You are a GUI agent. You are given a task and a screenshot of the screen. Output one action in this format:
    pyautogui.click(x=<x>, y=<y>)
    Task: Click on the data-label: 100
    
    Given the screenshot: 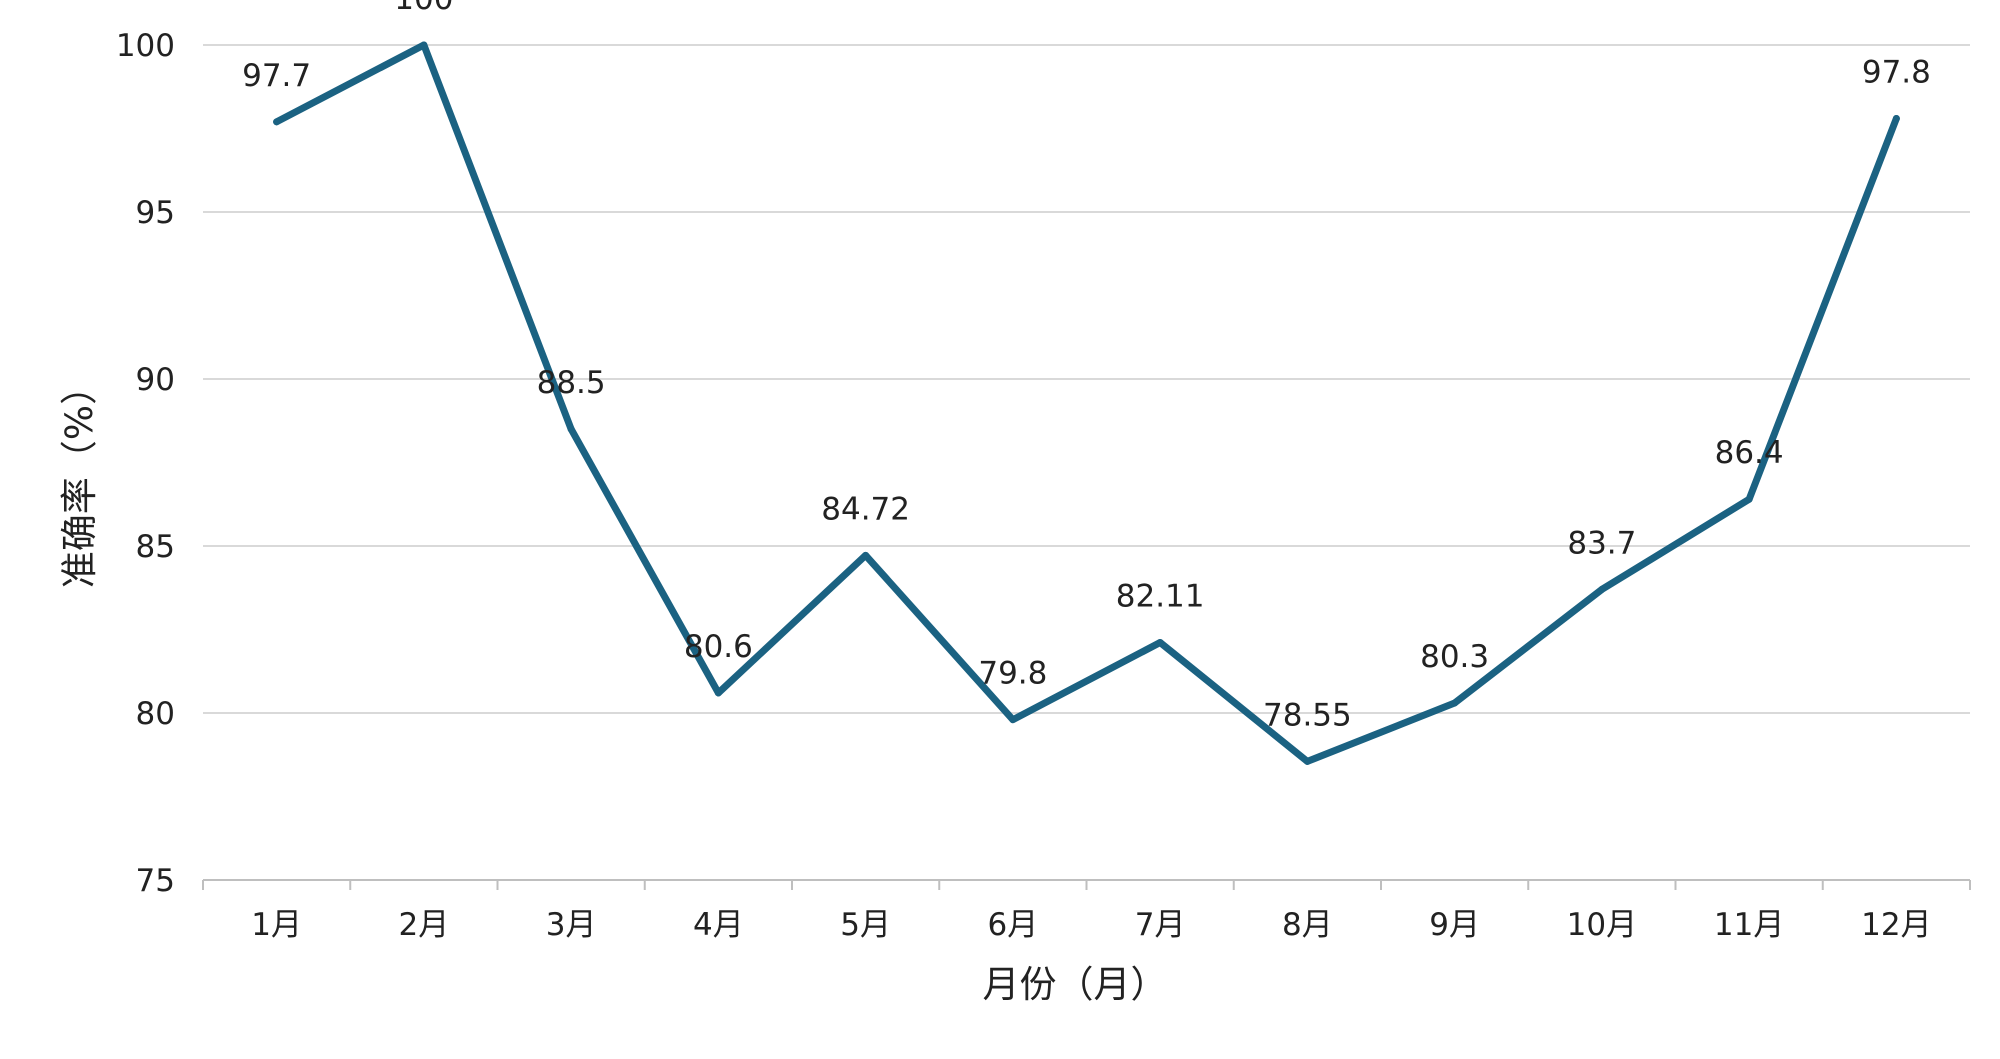 What is the action you would take?
    pyautogui.click(x=423, y=8)
    